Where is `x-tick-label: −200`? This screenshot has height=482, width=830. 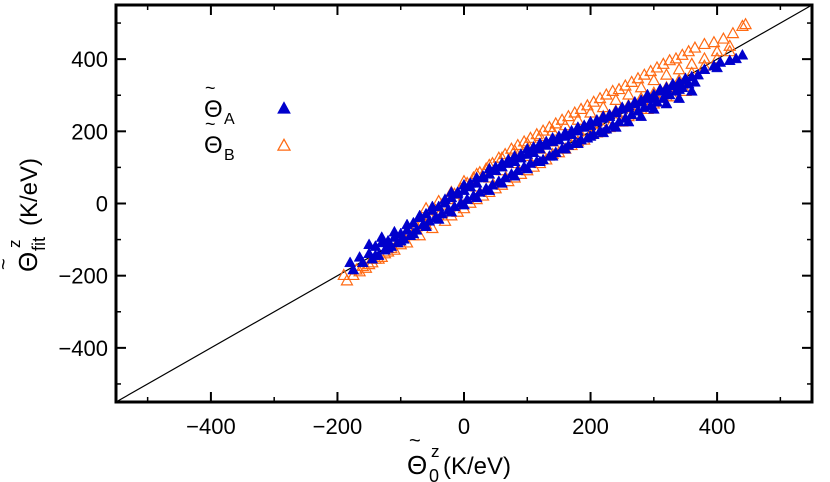
x-tick-label: −200 is located at coordinates (338, 426).